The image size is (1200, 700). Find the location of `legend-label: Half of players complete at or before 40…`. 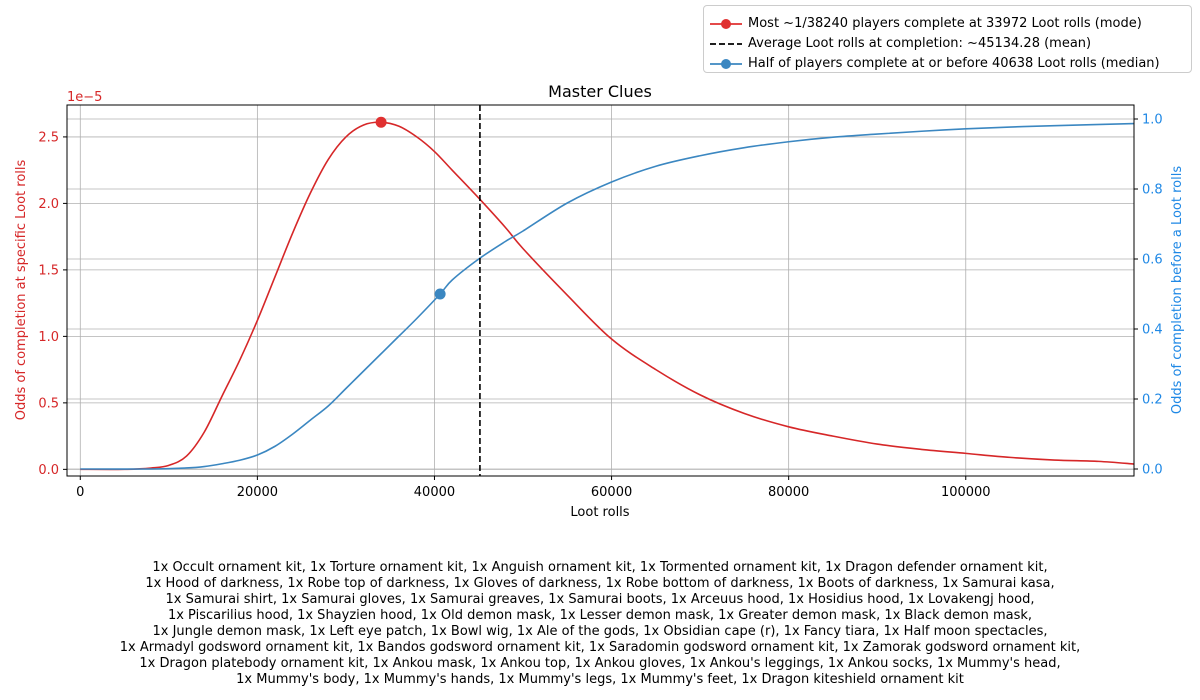

legend-label: Half of players complete at or before 40… is located at coordinates (954, 63).